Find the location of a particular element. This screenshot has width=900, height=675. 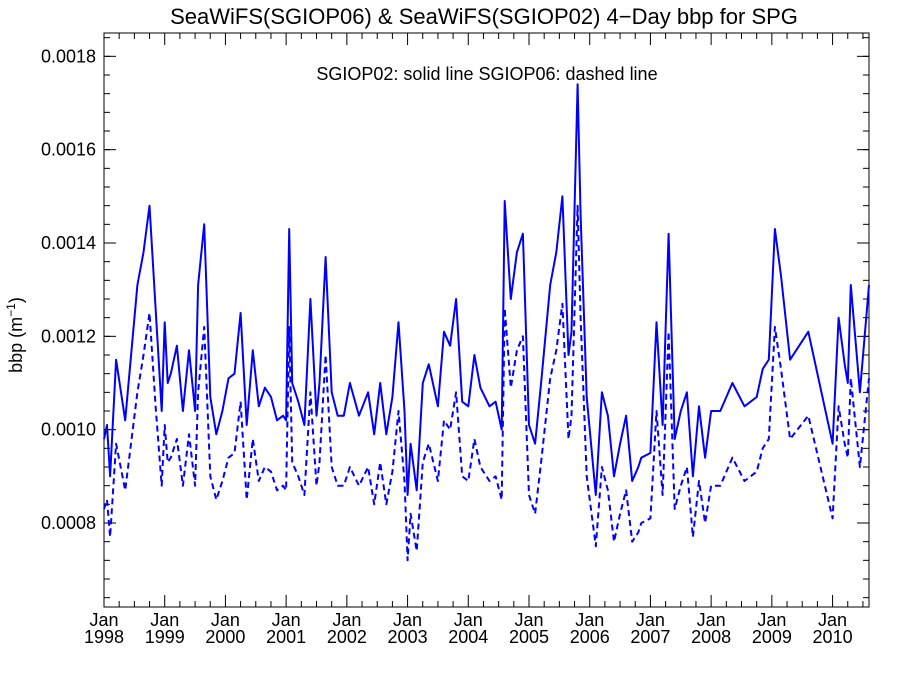

x-tick-year-label: 2000 is located at coordinates (225, 637).